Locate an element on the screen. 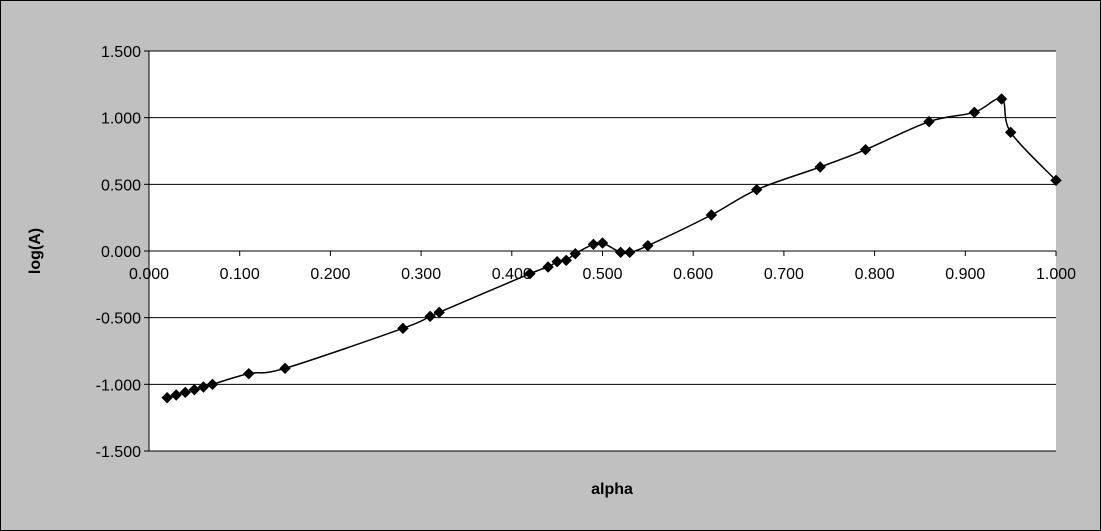  x-tick-label: 0.200 is located at coordinates (330, 274).